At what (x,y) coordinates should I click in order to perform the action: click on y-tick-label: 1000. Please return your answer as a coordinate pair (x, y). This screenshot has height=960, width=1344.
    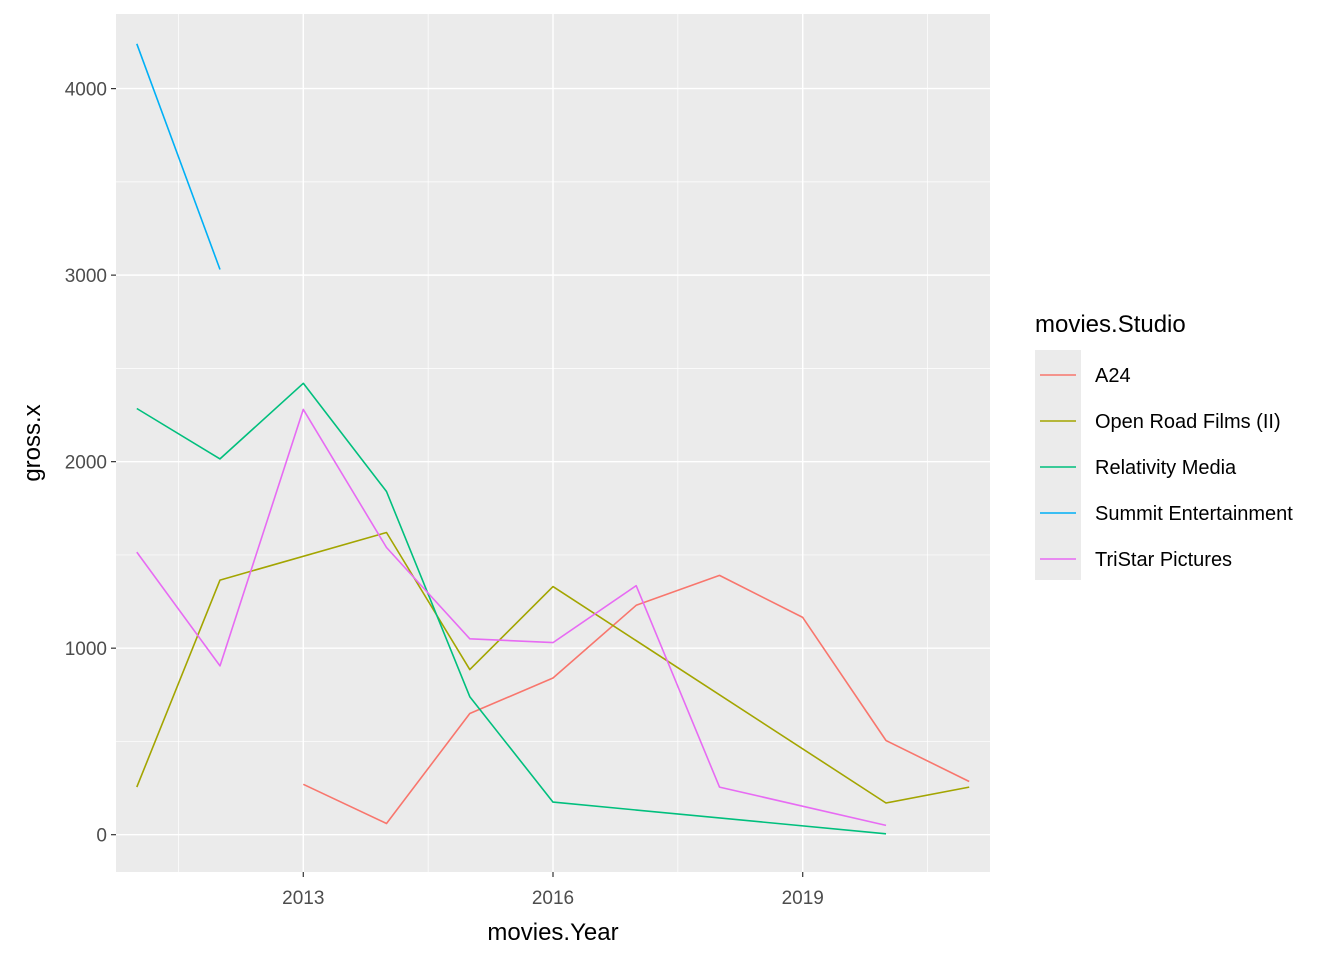
    Looking at the image, I should click on (86, 649).